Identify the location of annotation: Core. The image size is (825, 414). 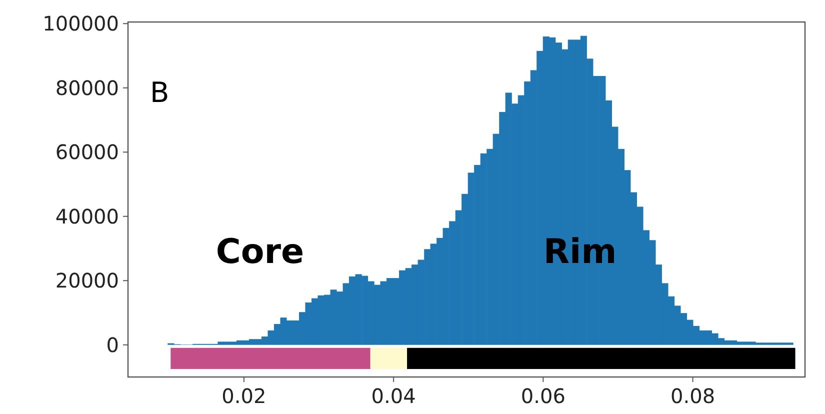
(260, 252).